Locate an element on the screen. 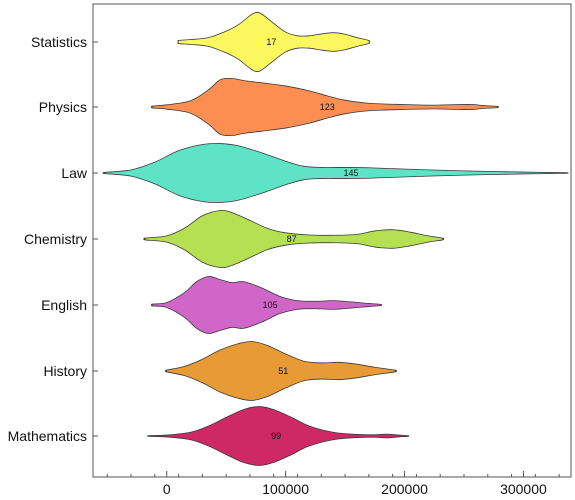  x-tick-label-300000: 300000 is located at coordinates (523, 489).